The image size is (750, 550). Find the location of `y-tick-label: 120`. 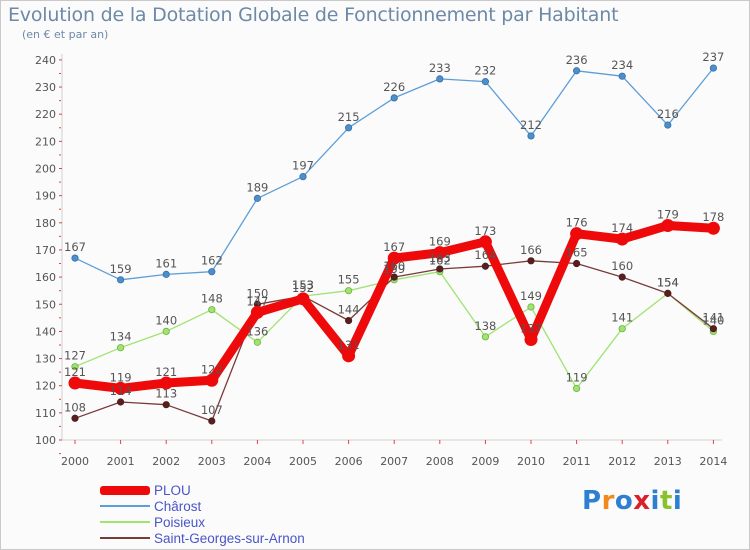

y-tick-label: 120 is located at coordinates (45, 386).